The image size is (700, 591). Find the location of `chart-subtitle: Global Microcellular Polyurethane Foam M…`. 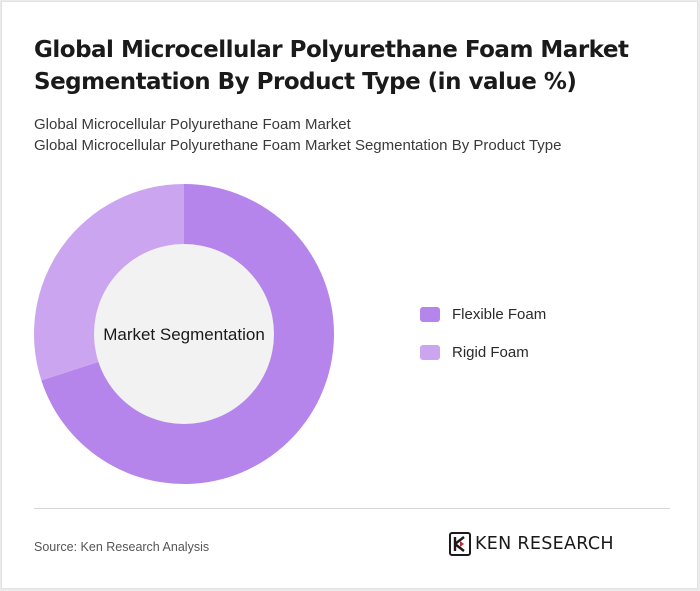

chart-subtitle: Global Microcellular Polyurethane Foam M… is located at coordinates (192, 124).